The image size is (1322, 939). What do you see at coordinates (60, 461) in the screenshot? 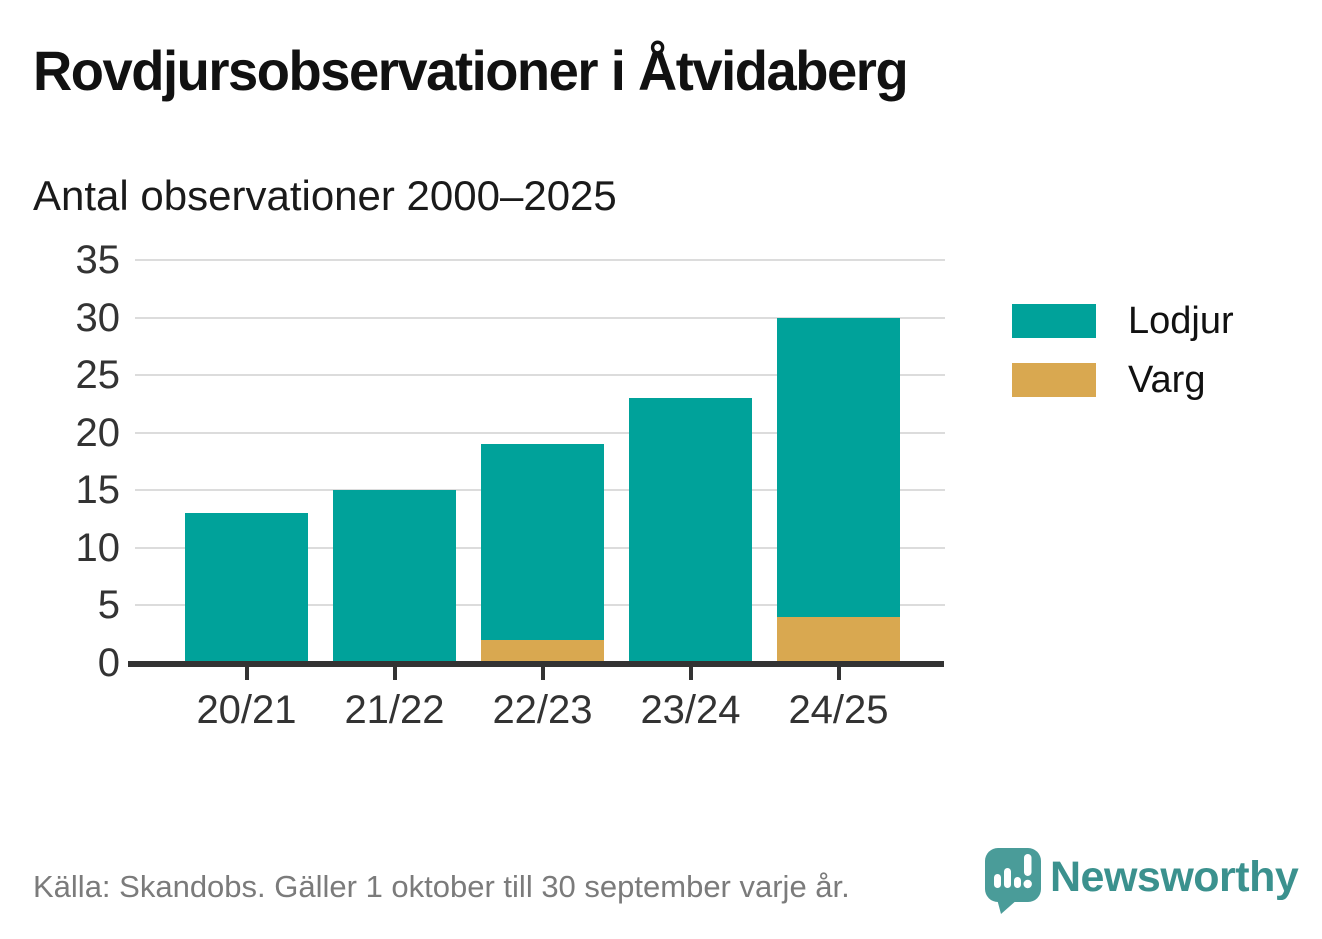
I see `y-axis-labels: 0 5 10 15 20 25 30 35` at bounding box center [60, 461].